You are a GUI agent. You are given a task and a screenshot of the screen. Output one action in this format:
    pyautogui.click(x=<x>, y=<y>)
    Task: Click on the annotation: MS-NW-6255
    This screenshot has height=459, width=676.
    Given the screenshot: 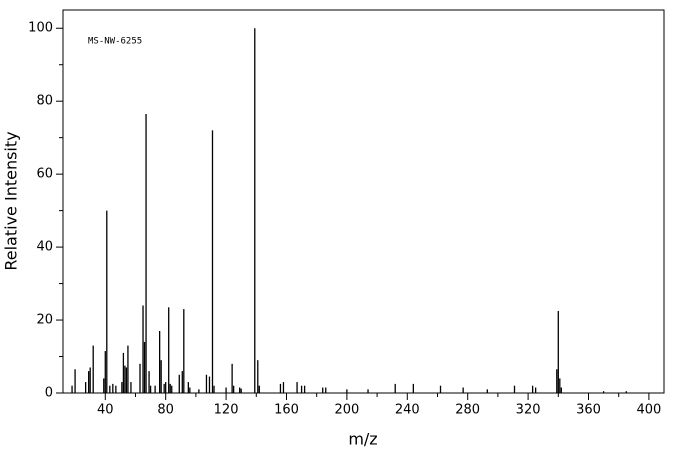 What is the action you would take?
    pyautogui.click(x=115, y=42)
    